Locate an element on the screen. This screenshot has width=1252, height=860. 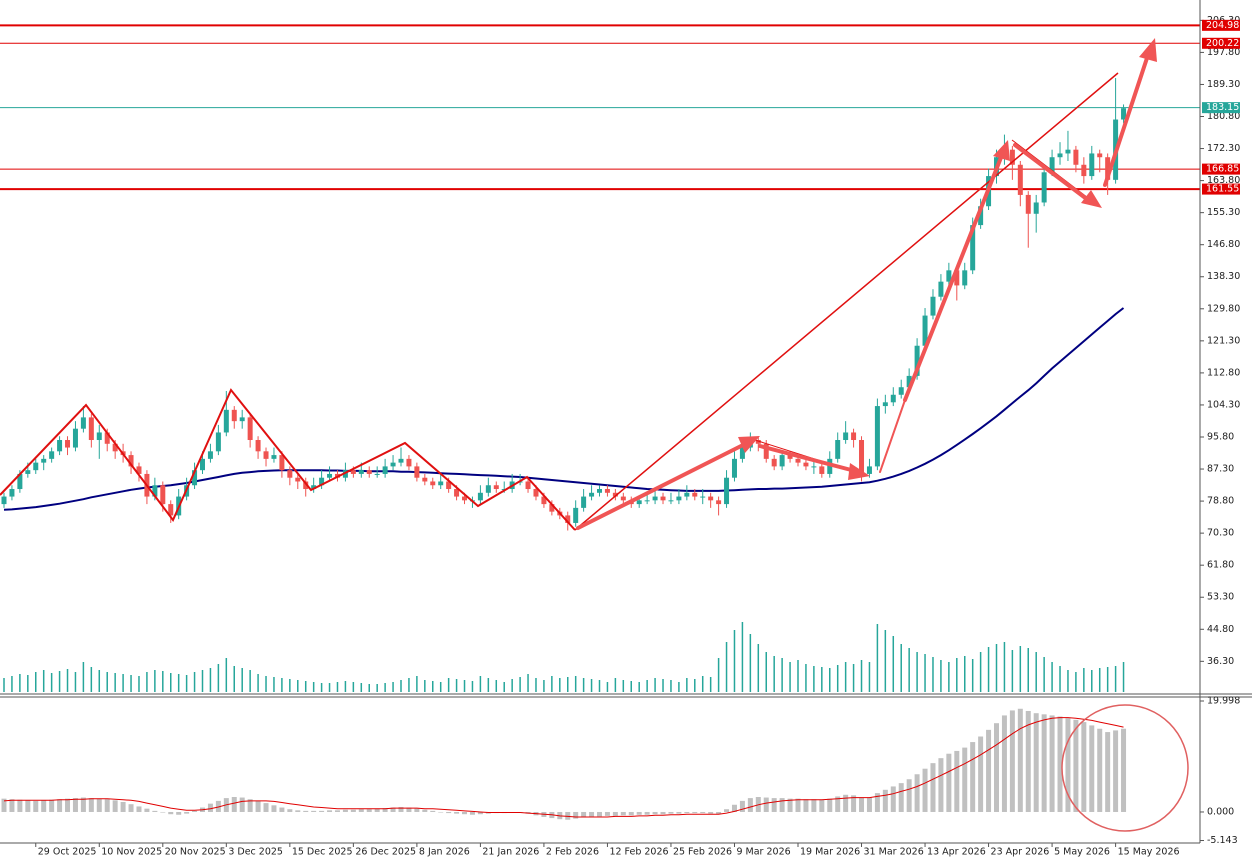
y-tick-label: 36.30 is located at coordinates (1220, 661).